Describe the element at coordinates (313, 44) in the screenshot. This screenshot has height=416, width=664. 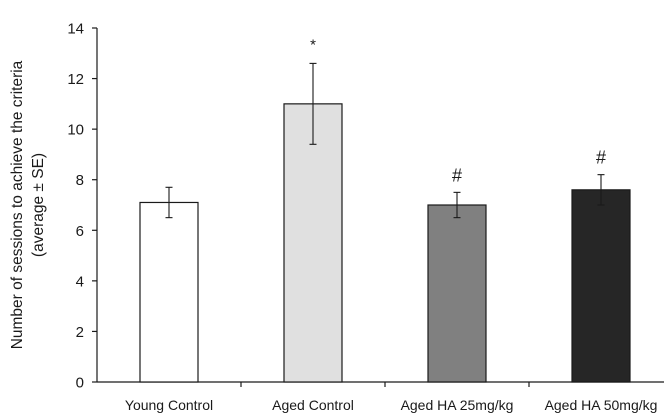
I see `significance-marker: *` at that location.